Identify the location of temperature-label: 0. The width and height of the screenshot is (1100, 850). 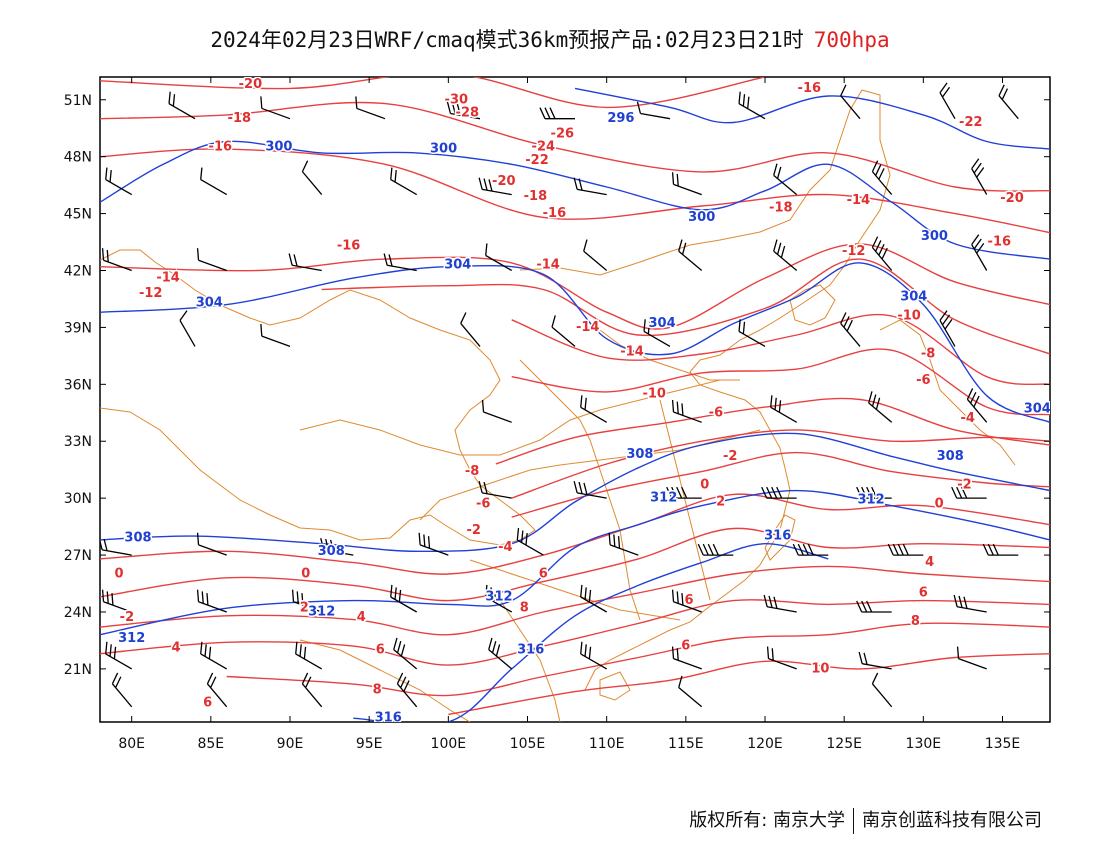
(704, 484).